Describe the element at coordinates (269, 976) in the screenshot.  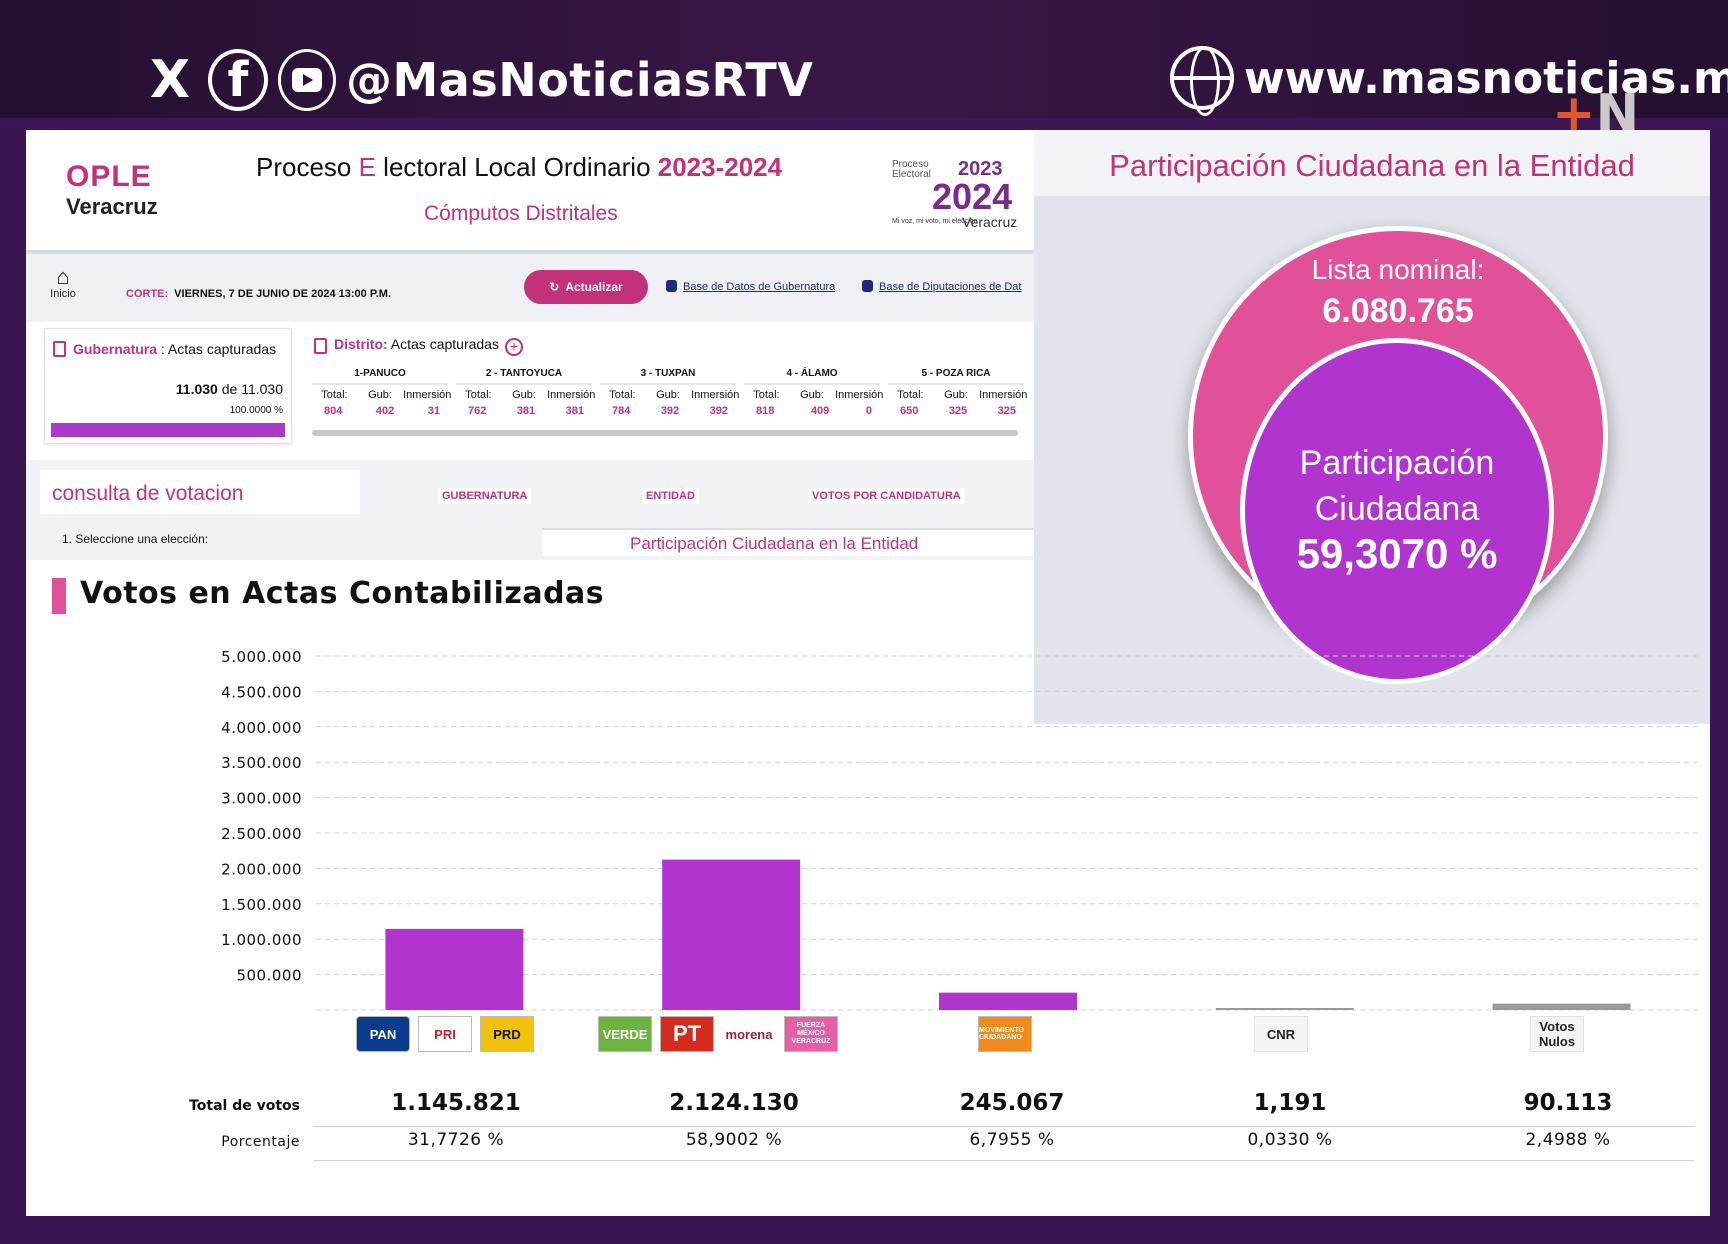
I see `y-tick-label: 500.000` at that location.